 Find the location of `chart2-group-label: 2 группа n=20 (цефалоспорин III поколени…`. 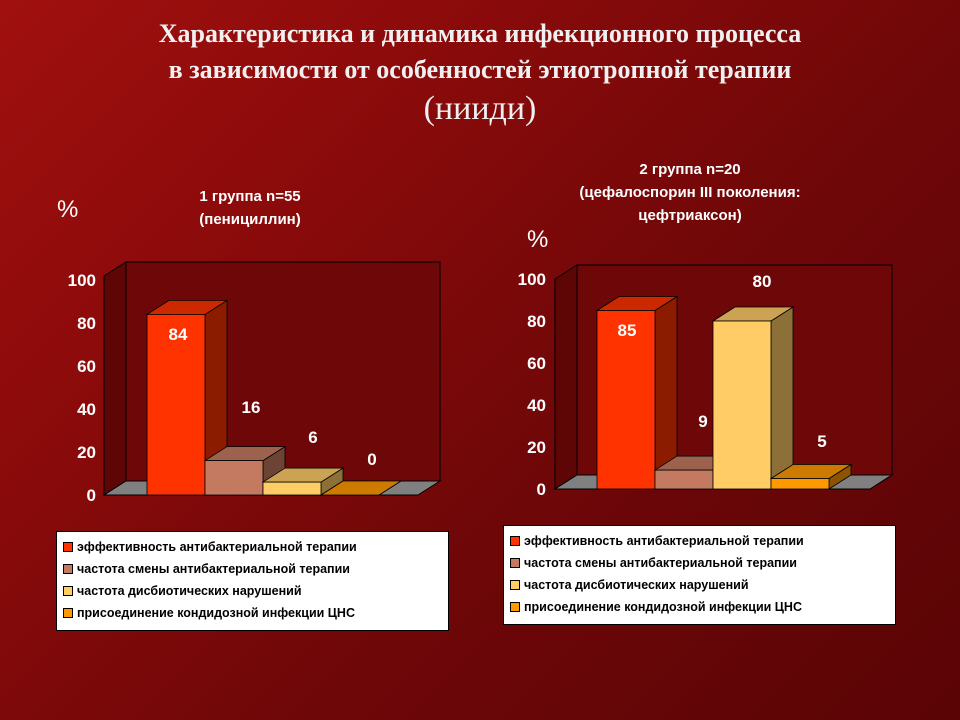

chart2-group-label: 2 группа n=20 (цефалоспорин III поколени… is located at coordinates (690, 192).